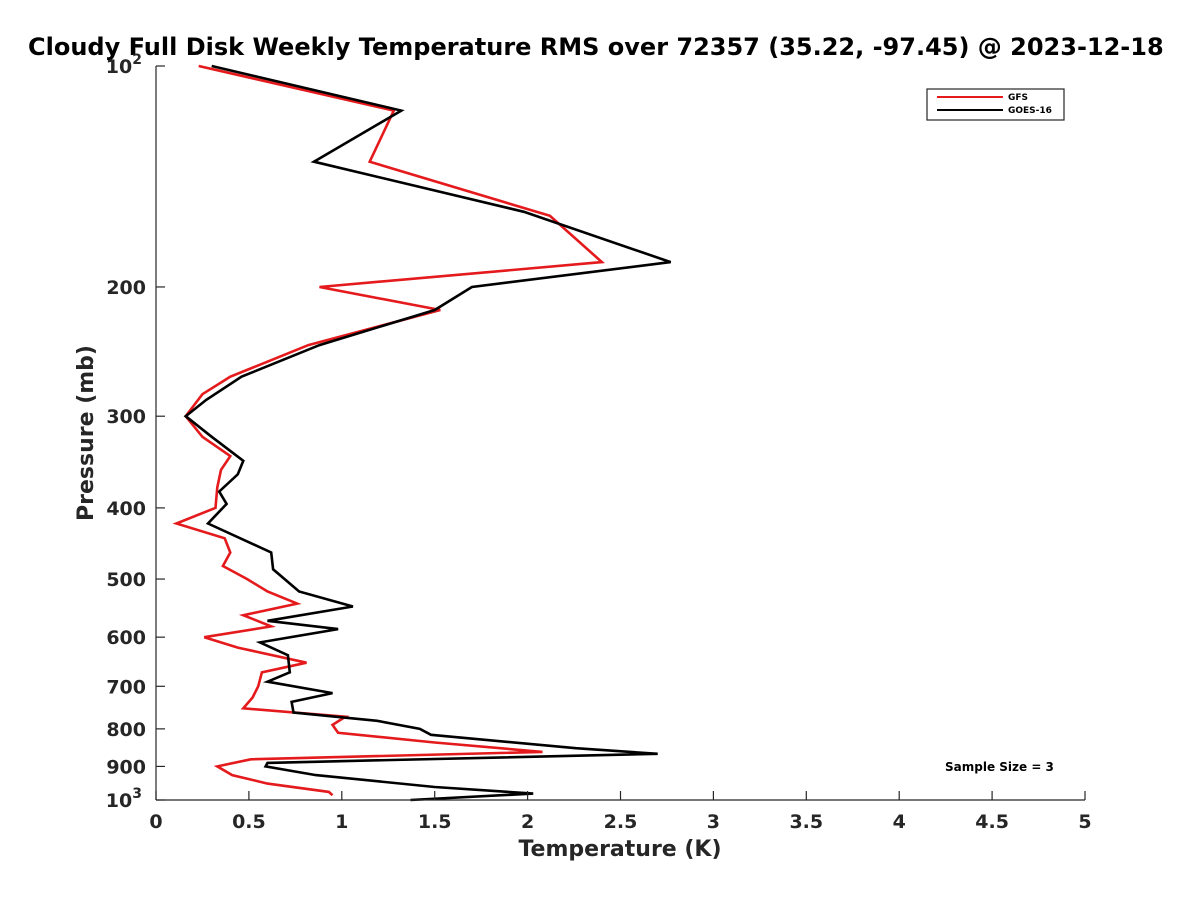 This screenshot has width=1200, height=900. I want to click on sample-size-note: Sample Size = 3, so click(999, 767).